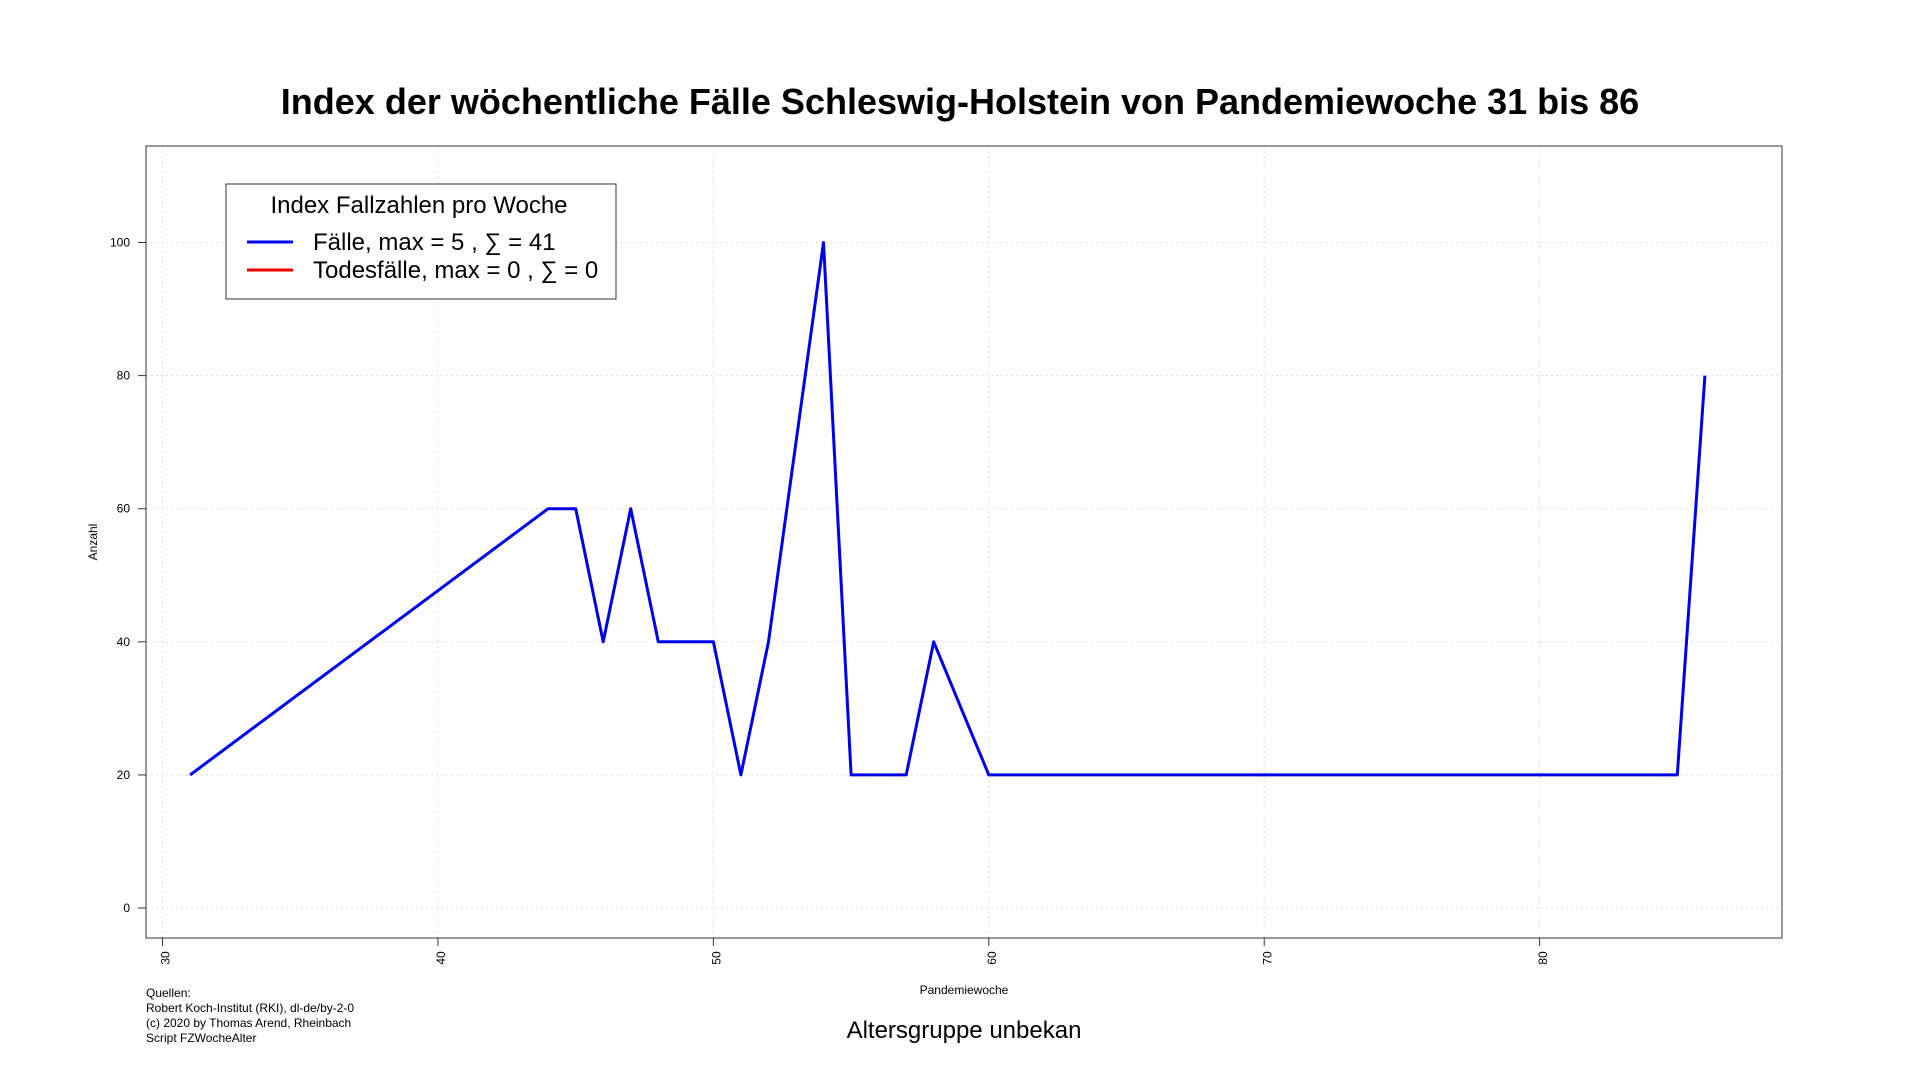 The image size is (1920, 1080). I want to click on x-tick-label: 50, so click(717, 958).